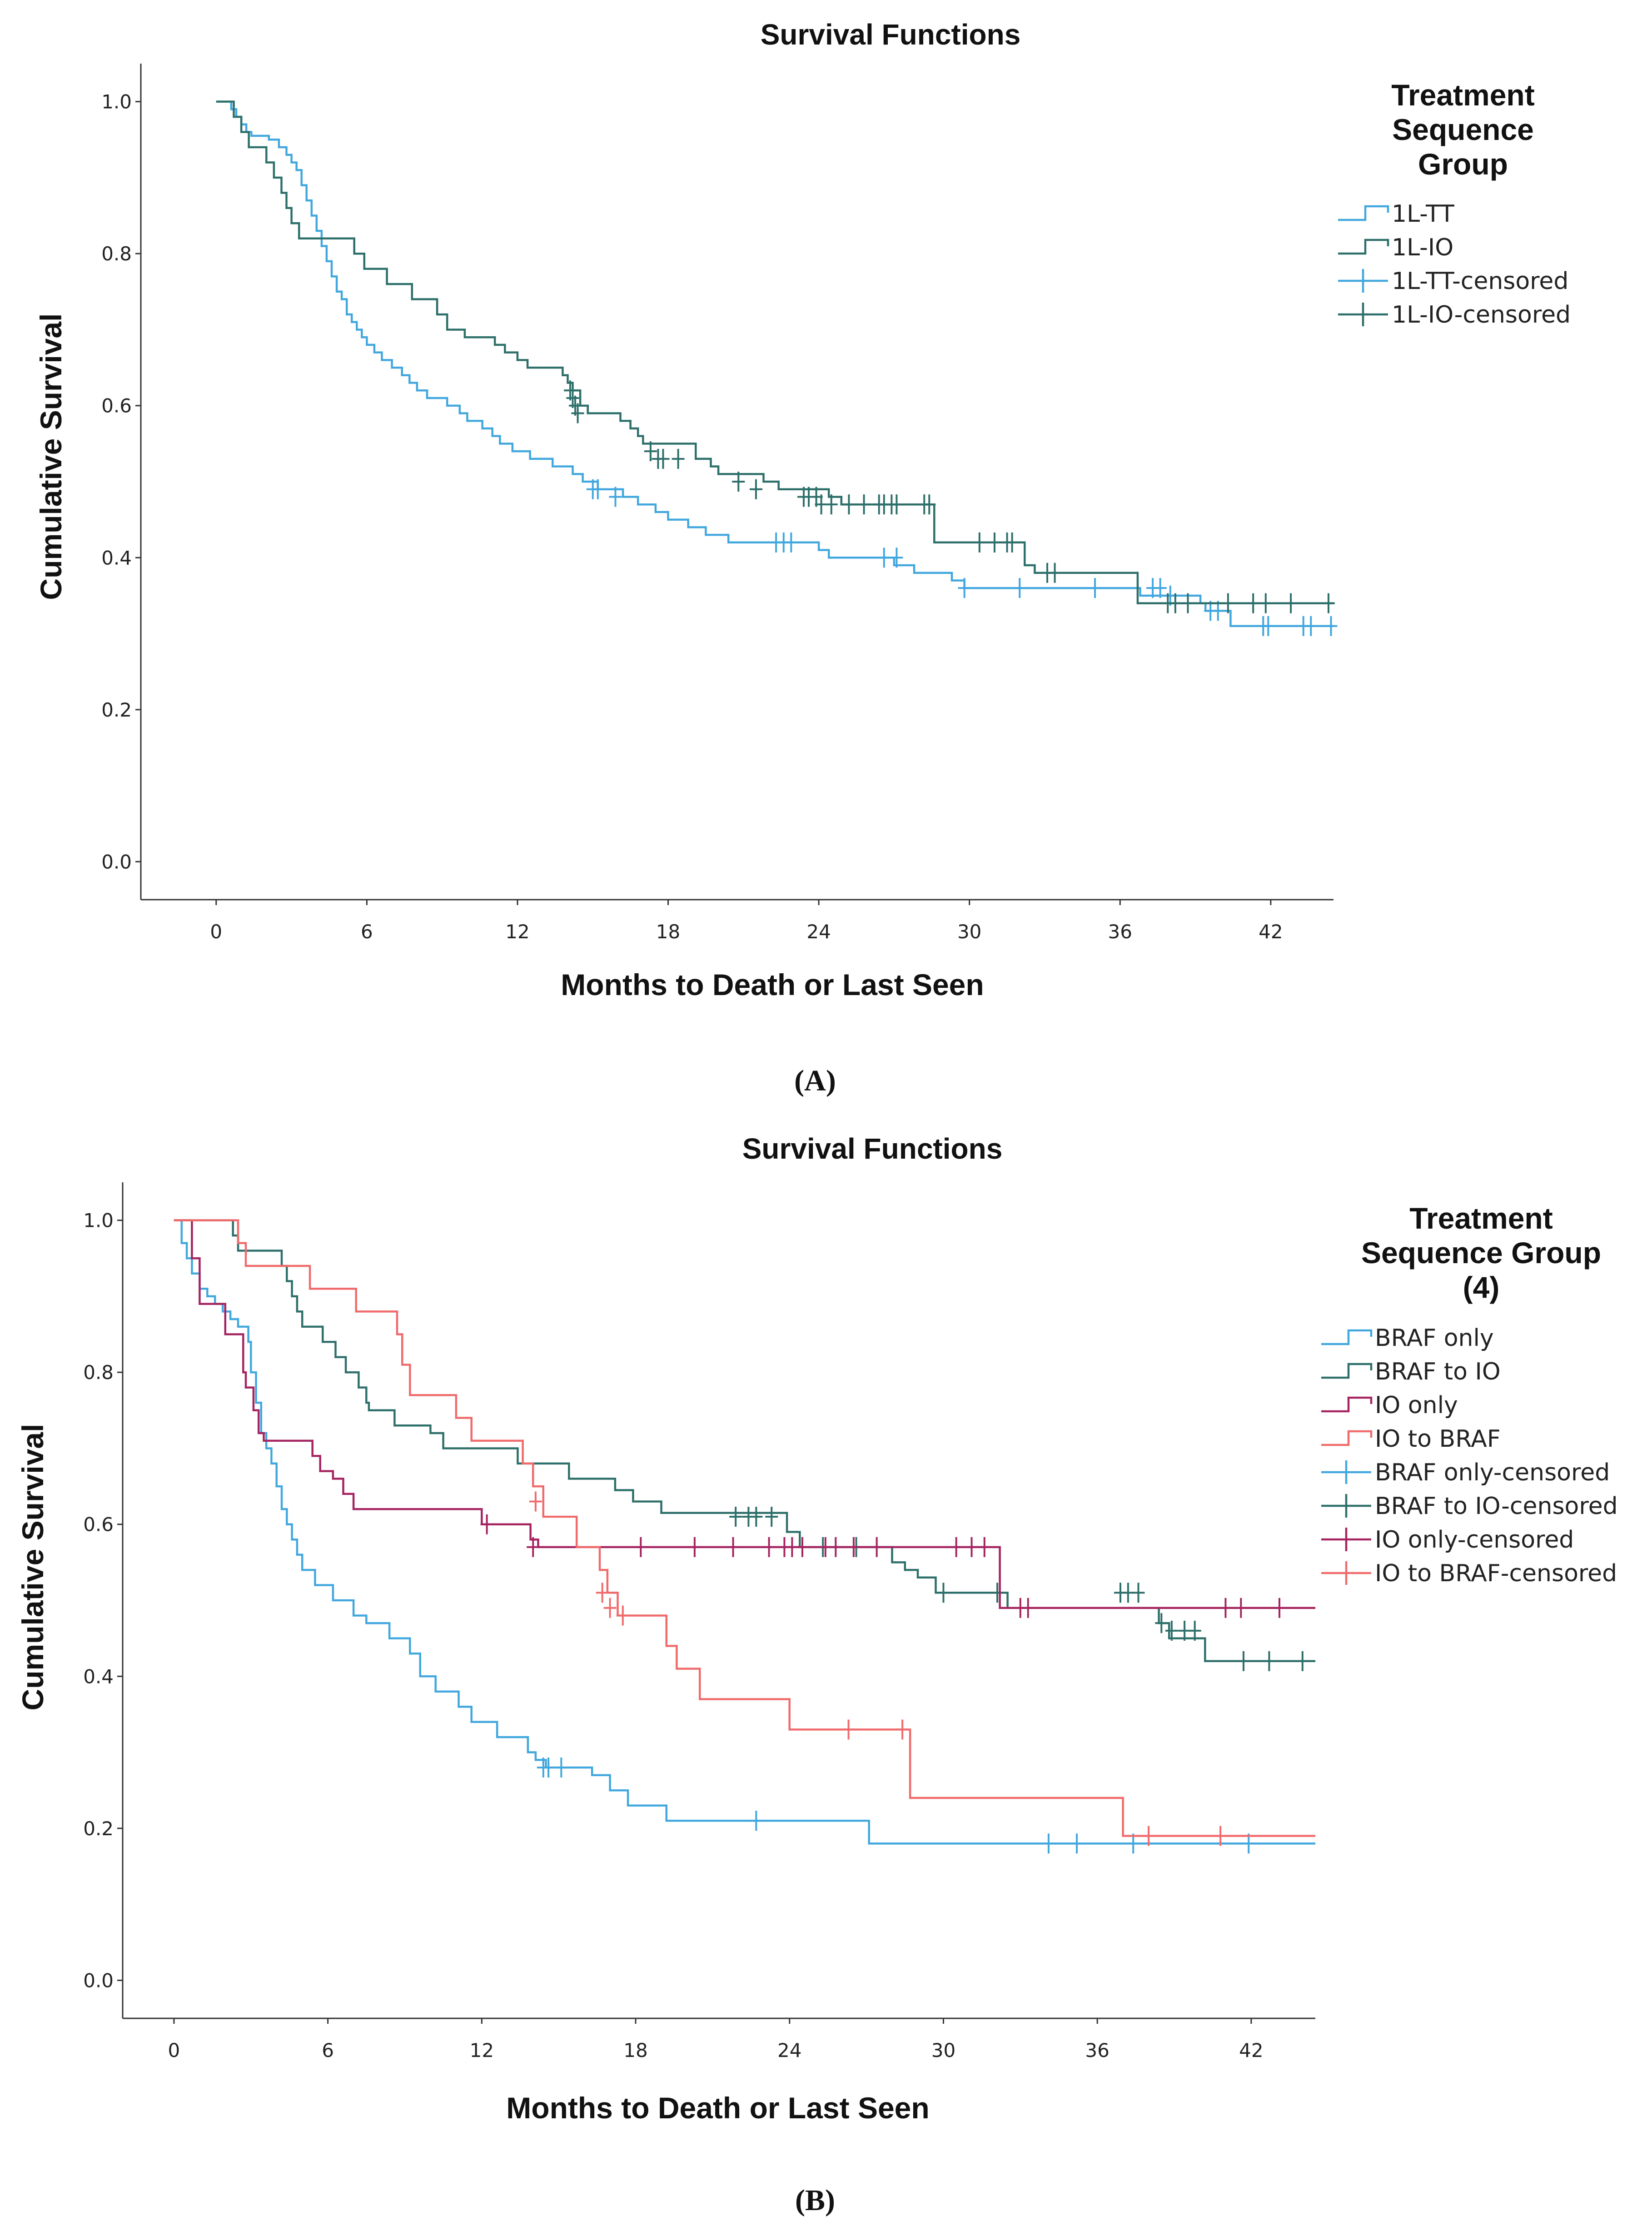  What do you see at coordinates (51, 457) in the screenshot?
I see `y-axis-label: Cumulative Survival` at bounding box center [51, 457].